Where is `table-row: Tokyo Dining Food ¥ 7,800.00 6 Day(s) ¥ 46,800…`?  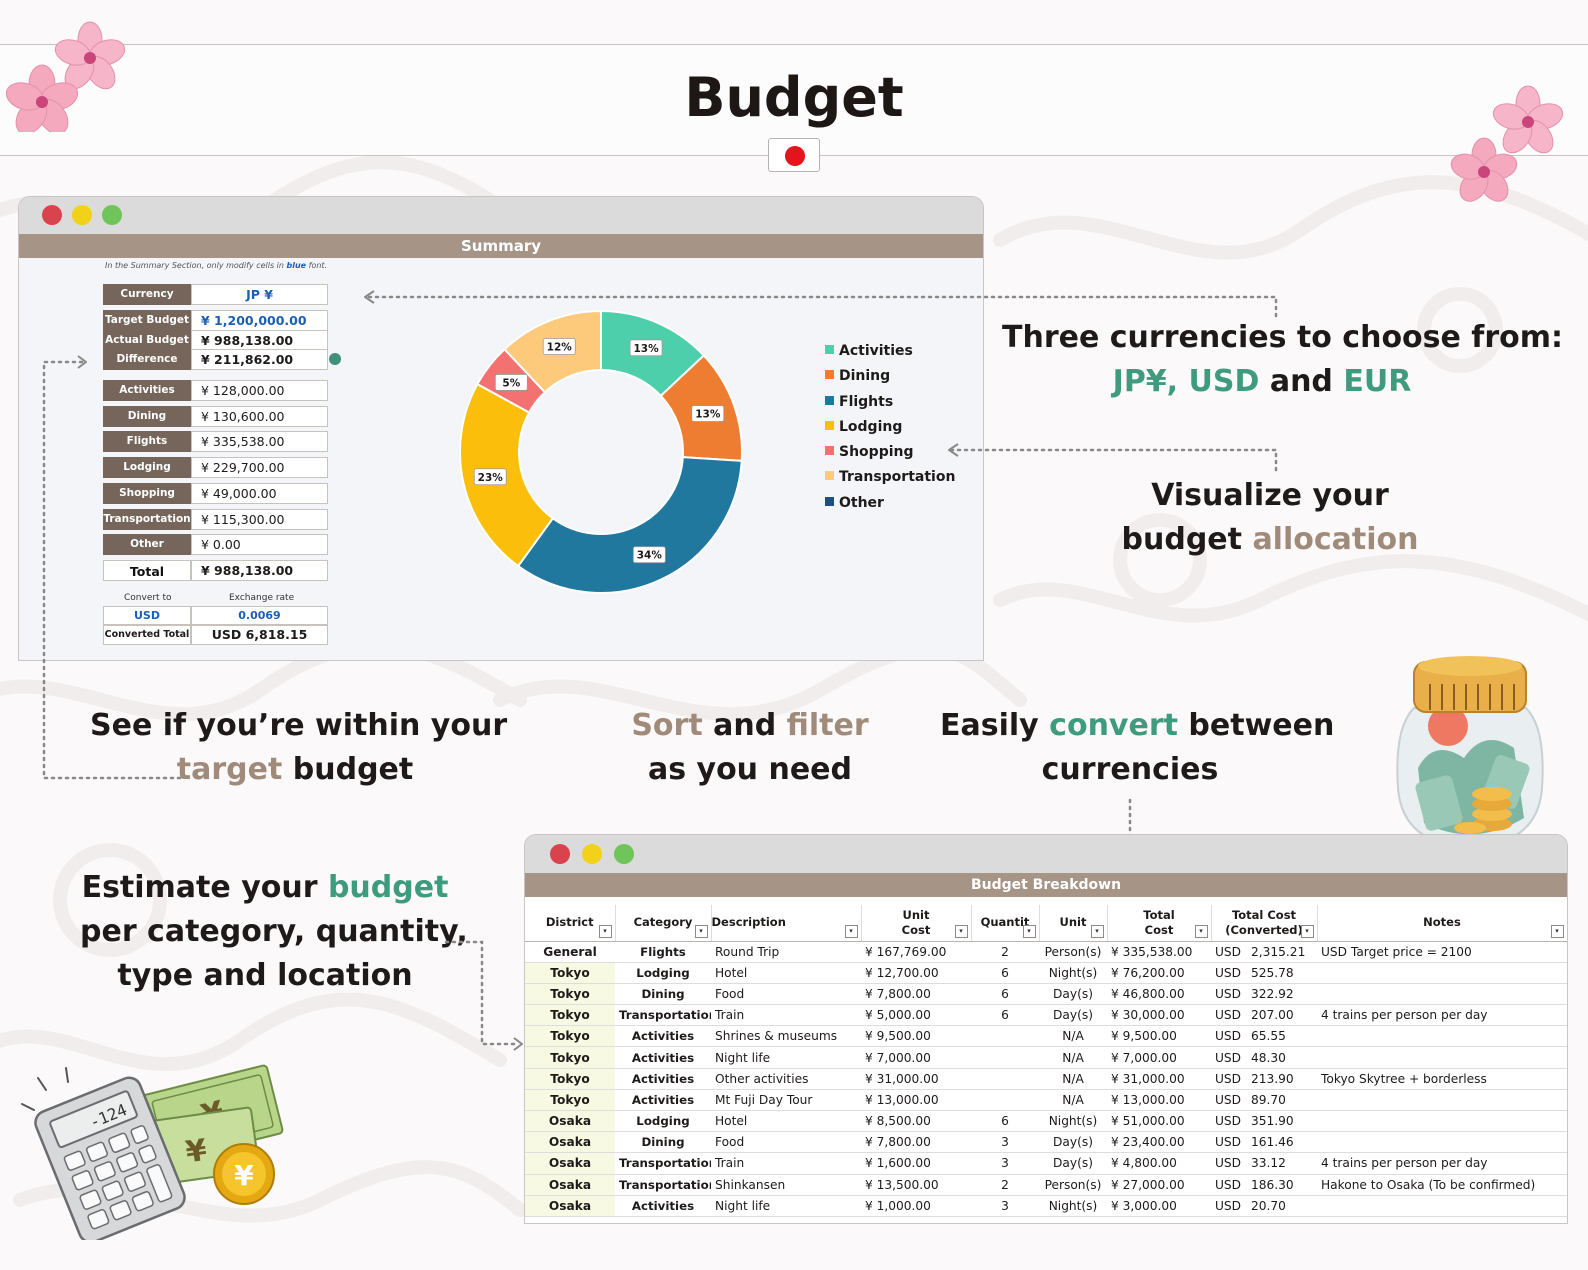
table-row: Tokyo Dining Food ¥ 7,800.00 6 Day(s) ¥ 46,800… is located at coordinates (1046, 994).